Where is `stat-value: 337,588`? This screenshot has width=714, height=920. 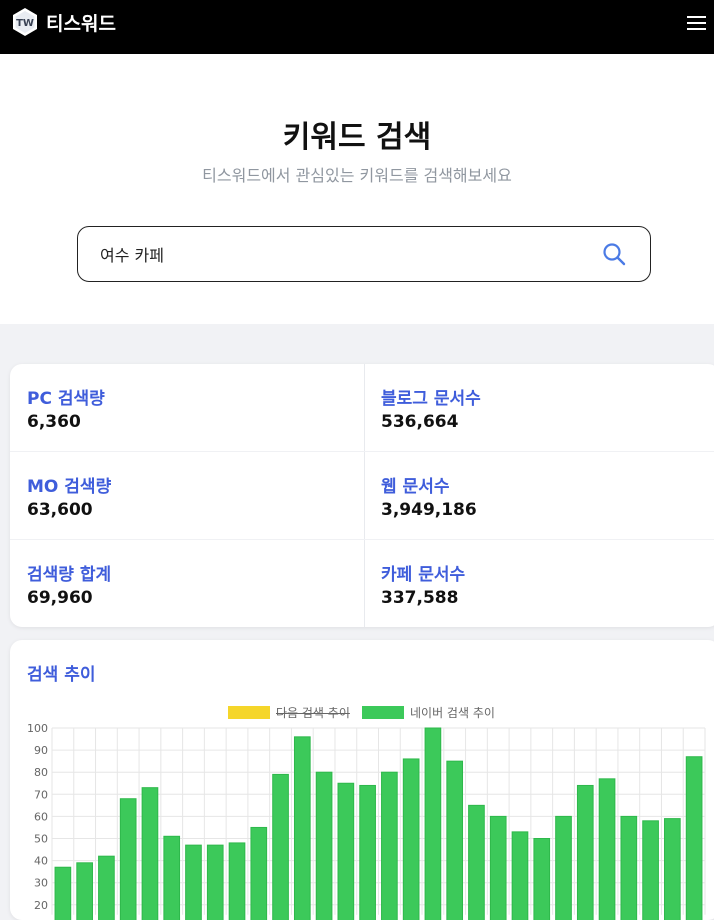 stat-value: 337,588 is located at coordinates (419, 598).